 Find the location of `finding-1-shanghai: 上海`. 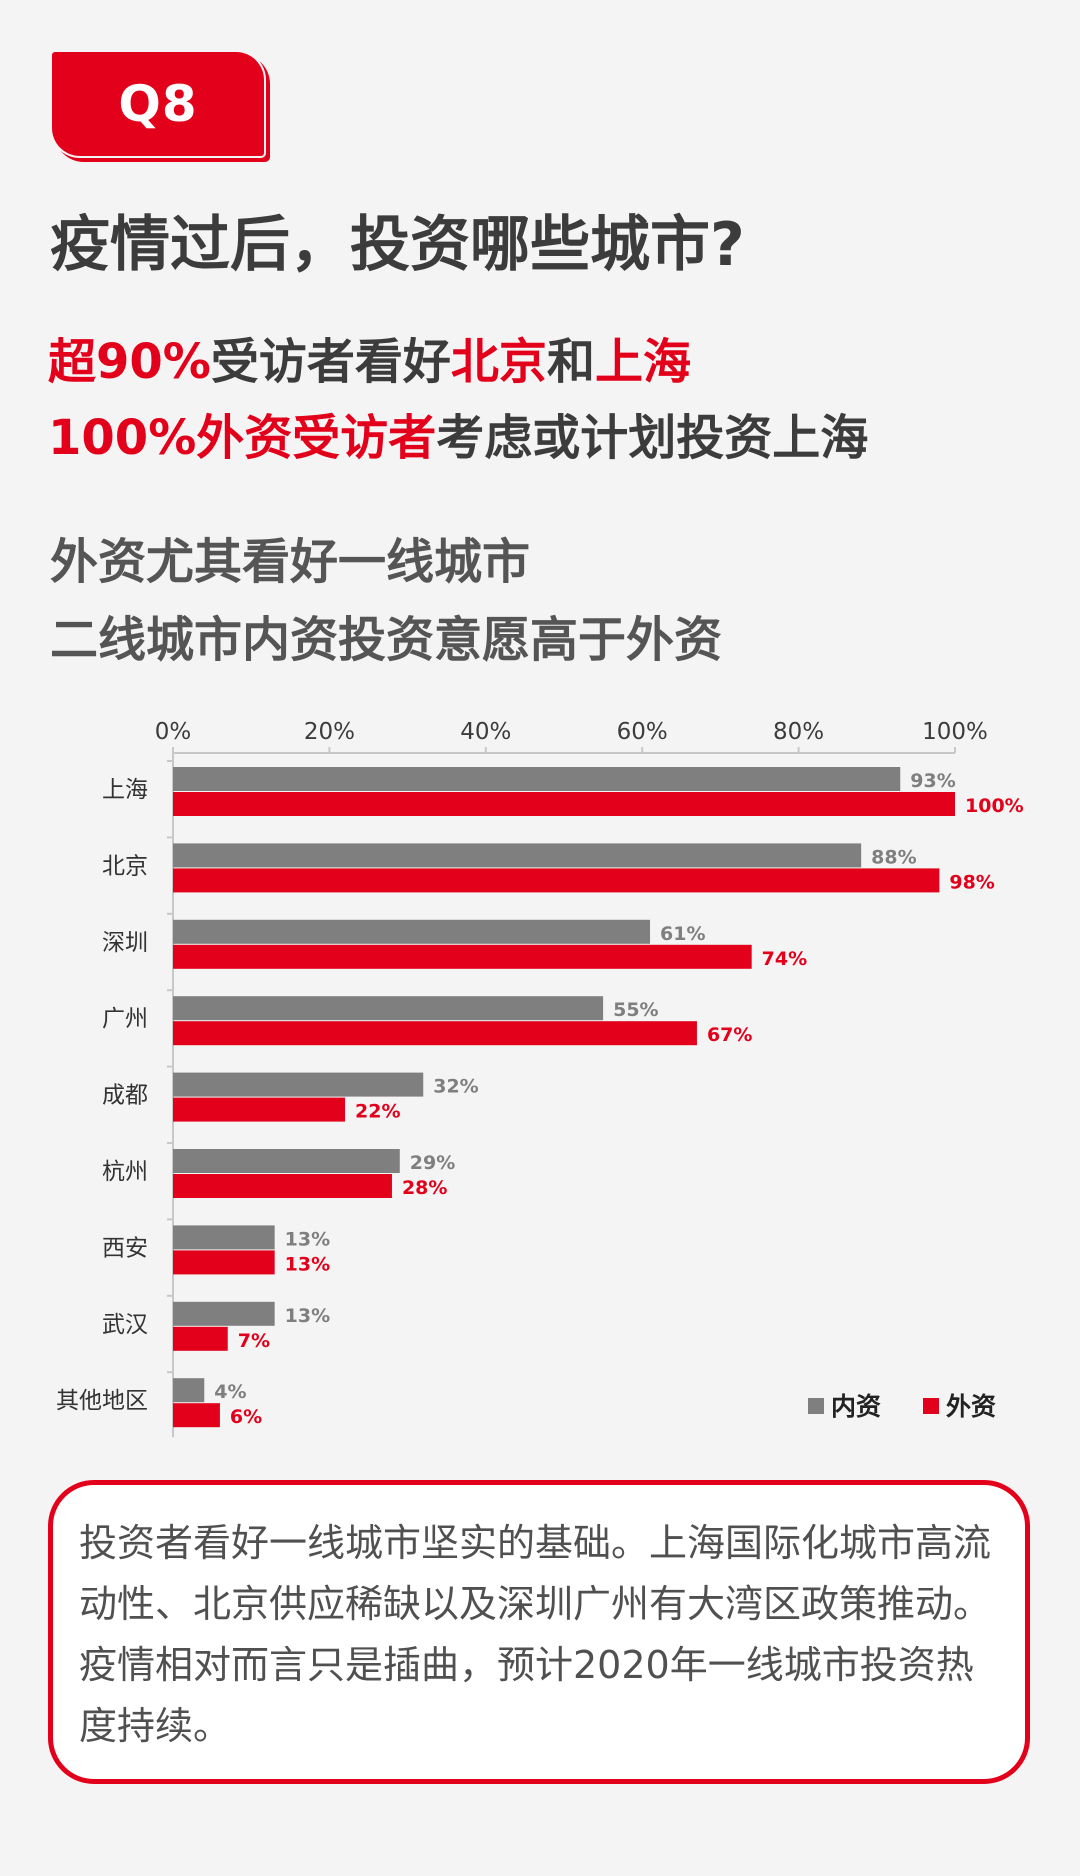

finding-1-shanghai: 上海 is located at coordinates (642, 362).